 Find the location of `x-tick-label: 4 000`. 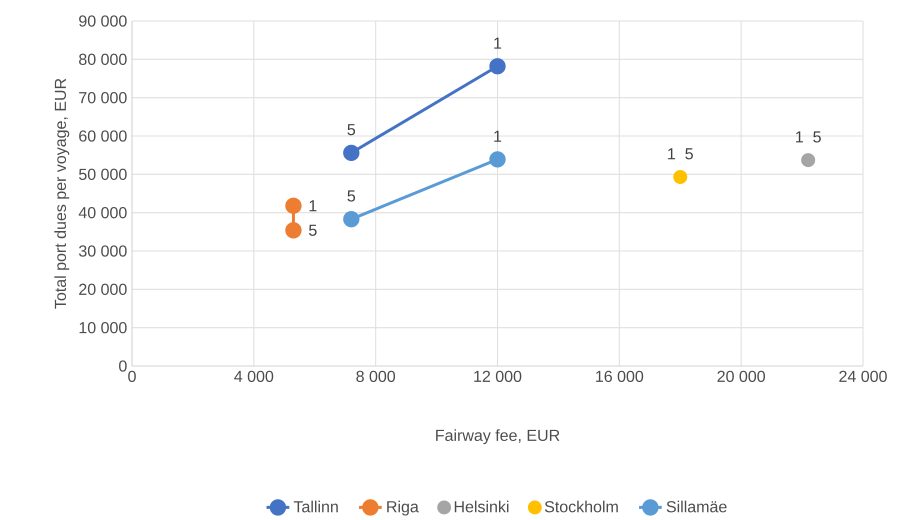

x-tick-label: 4 000 is located at coordinates (254, 376).